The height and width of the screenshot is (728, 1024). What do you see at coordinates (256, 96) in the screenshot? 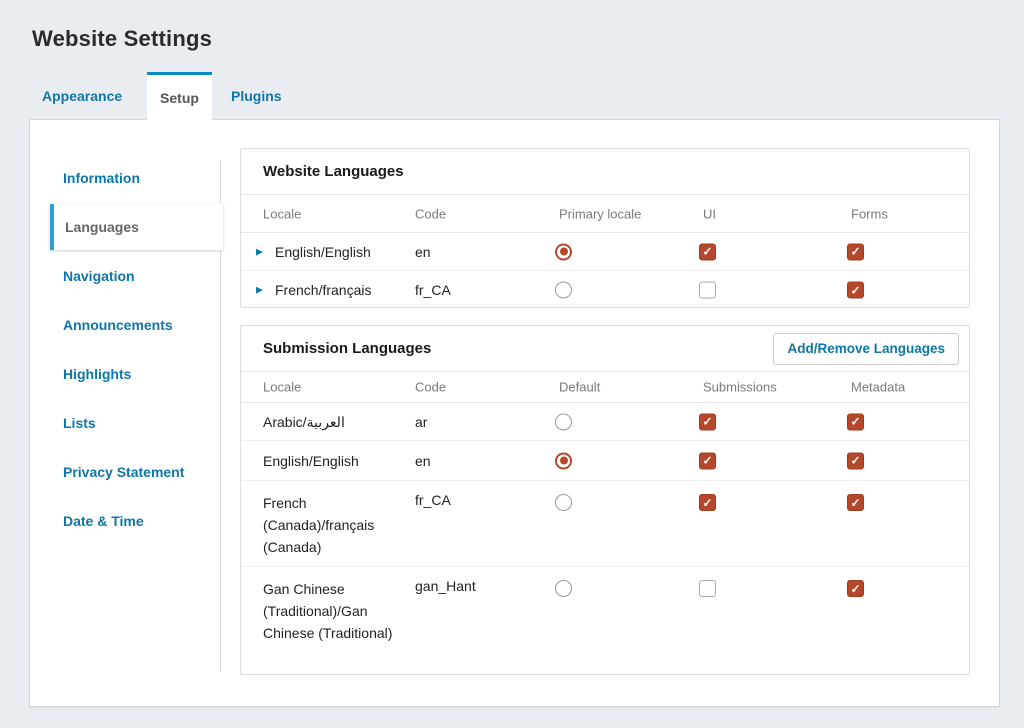
I see `tab-plugins: Plugins` at bounding box center [256, 96].